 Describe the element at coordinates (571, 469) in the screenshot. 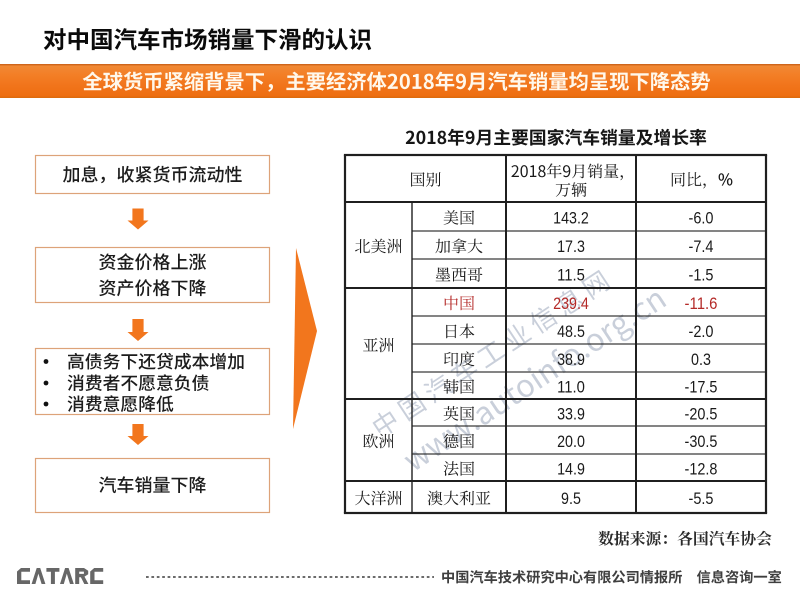

I see `svg-text: 14.9` at that location.